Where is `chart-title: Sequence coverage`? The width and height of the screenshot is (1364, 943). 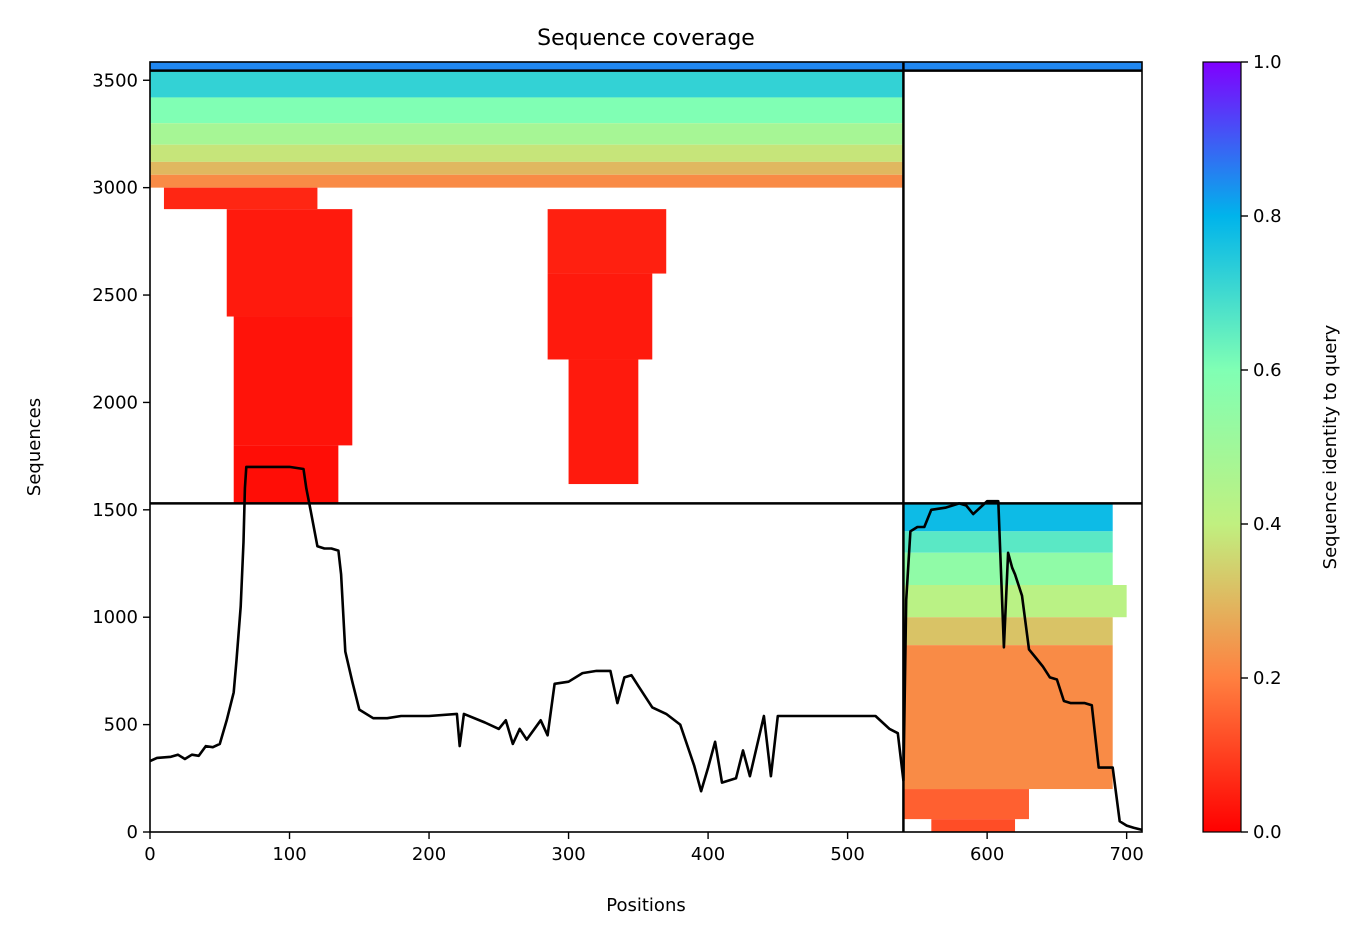 chart-title: Sequence coverage is located at coordinates (646, 38).